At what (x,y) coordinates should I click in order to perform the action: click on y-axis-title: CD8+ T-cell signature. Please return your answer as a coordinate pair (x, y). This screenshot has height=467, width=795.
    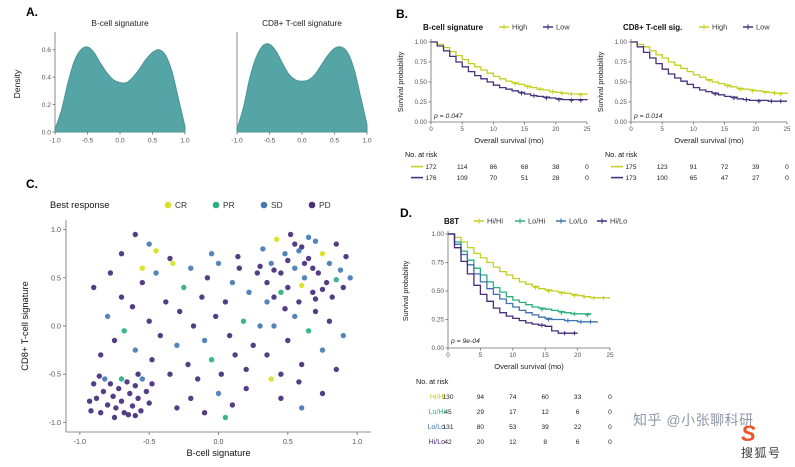
    Looking at the image, I should click on (25, 325).